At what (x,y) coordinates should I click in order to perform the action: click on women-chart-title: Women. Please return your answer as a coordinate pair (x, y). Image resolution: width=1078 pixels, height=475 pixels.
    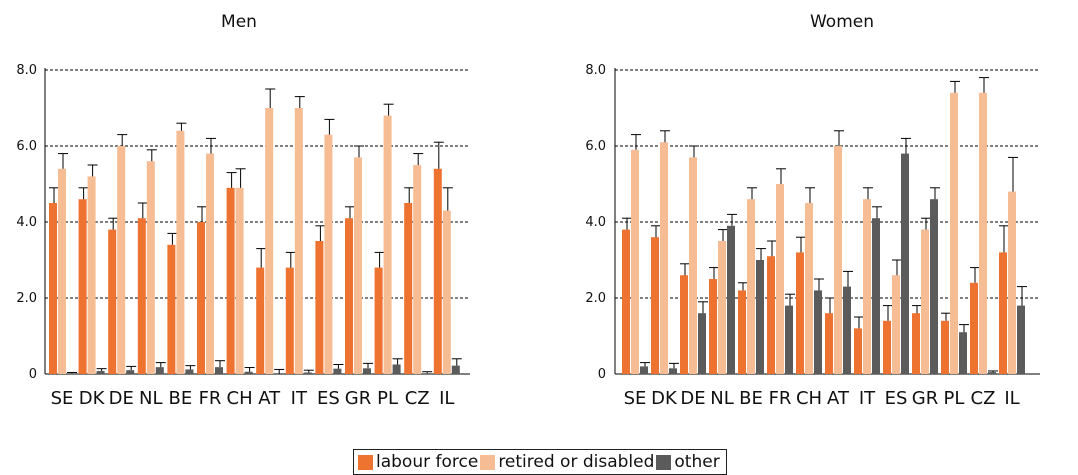
    Looking at the image, I should click on (842, 22).